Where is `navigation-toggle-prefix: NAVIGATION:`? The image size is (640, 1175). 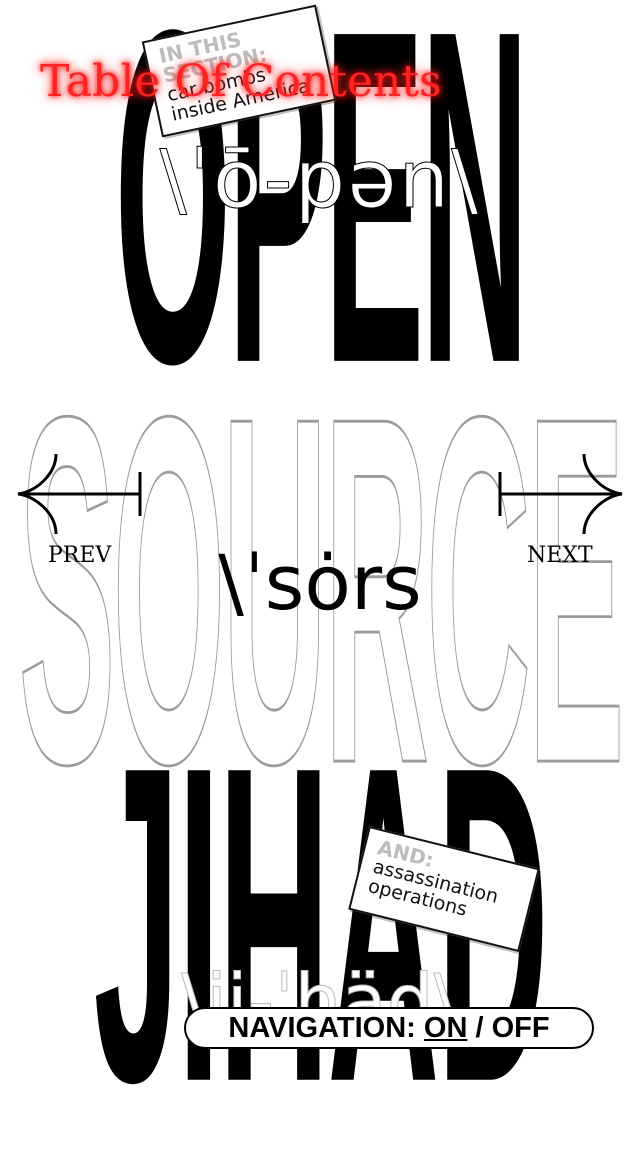 navigation-toggle-prefix: NAVIGATION: is located at coordinates (322, 1028).